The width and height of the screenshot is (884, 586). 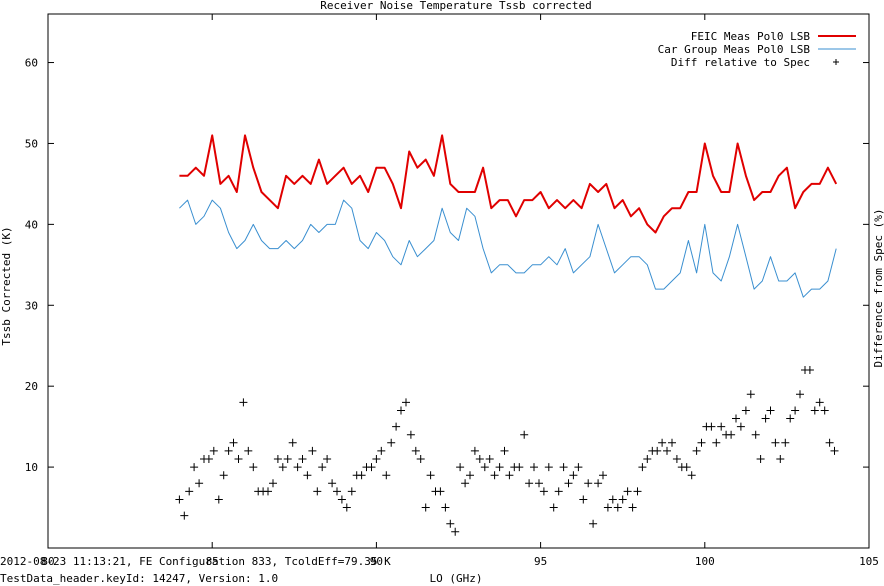 What do you see at coordinates (751, 36) in the screenshot?
I see `legend-label-feic: FEIC Meas Pol0 LSB` at bounding box center [751, 36].